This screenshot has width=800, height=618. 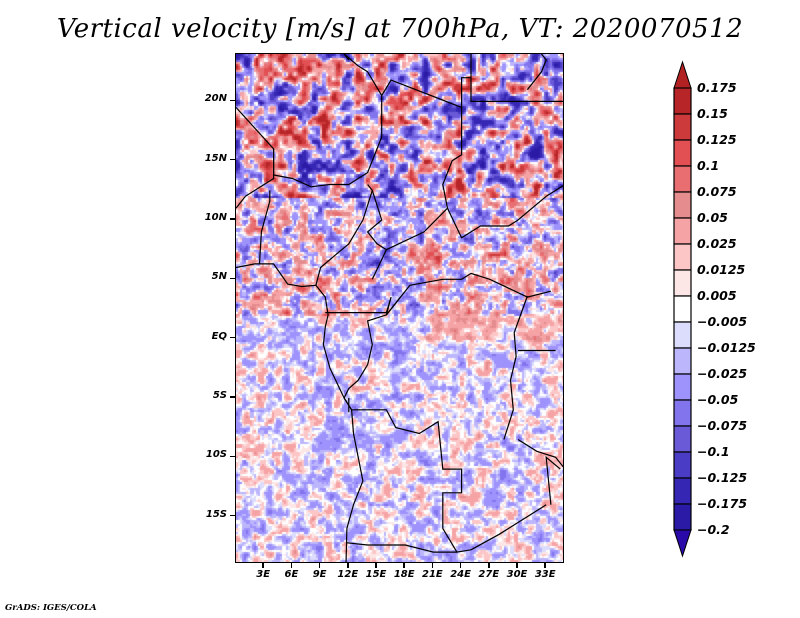 What do you see at coordinates (432, 574) in the screenshot?
I see `lon-tick-label: 21E` at bounding box center [432, 574].